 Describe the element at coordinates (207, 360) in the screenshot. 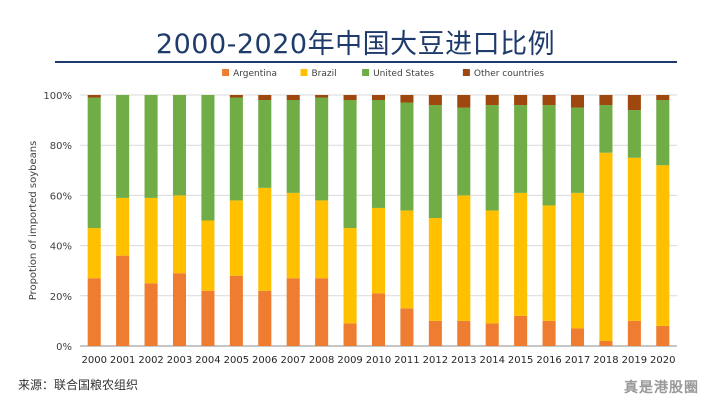

I see `x-tick-label: 2004` at that location.